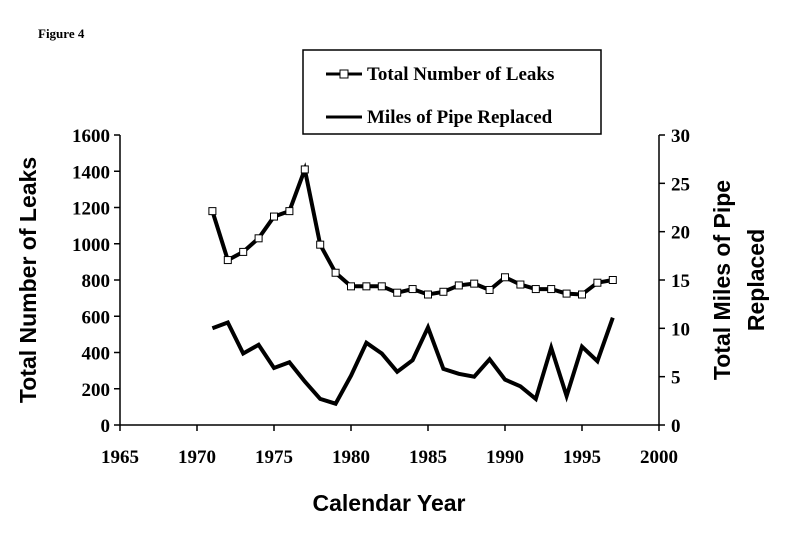 The height and width of the screenshot is (543, 789). I want to click on x-axis-label: Calendar Year, so click(388, 503).